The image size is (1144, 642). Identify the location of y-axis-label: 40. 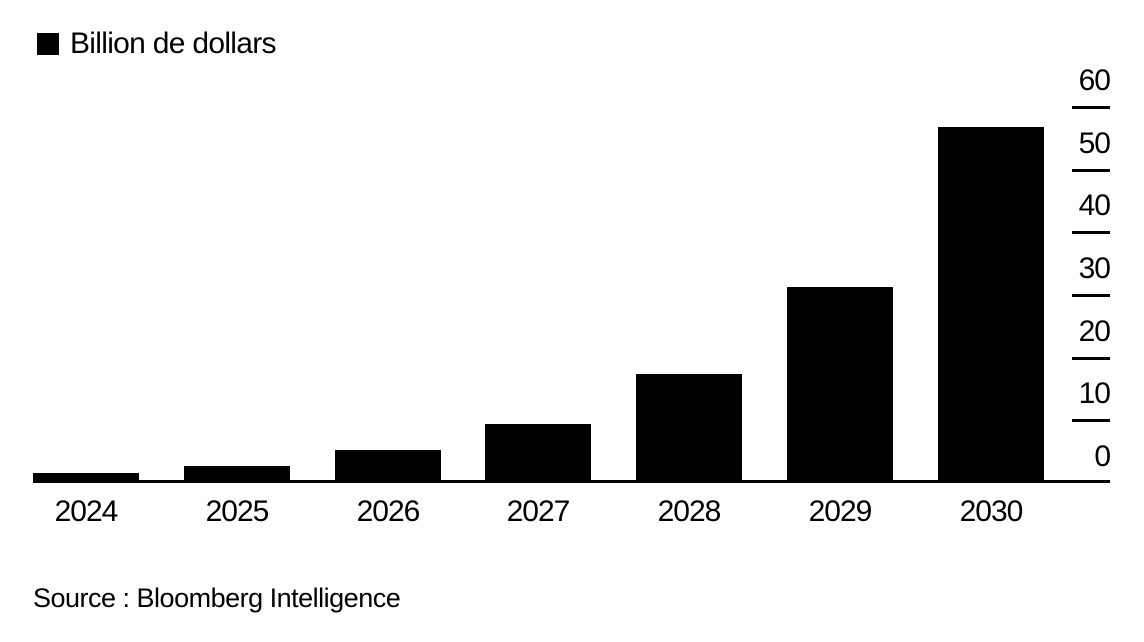
(1094, 205).